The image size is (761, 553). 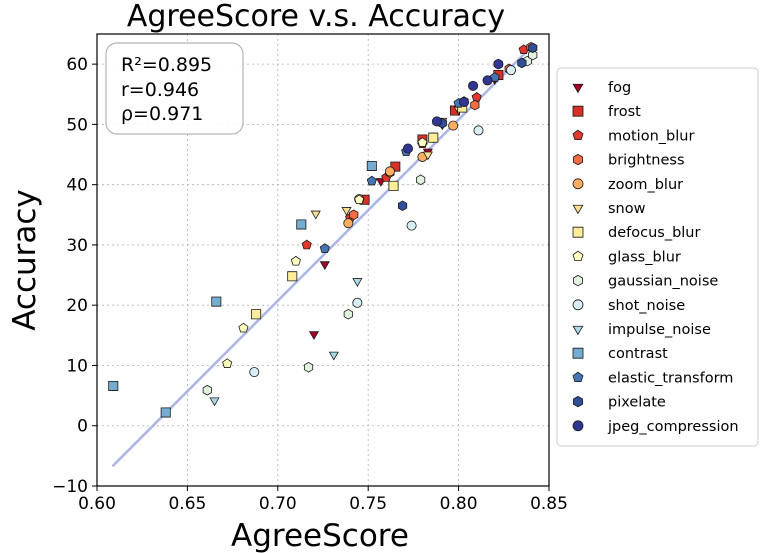 I want to click on legend-marker-elastic-transform, so click(x=578, y=377).